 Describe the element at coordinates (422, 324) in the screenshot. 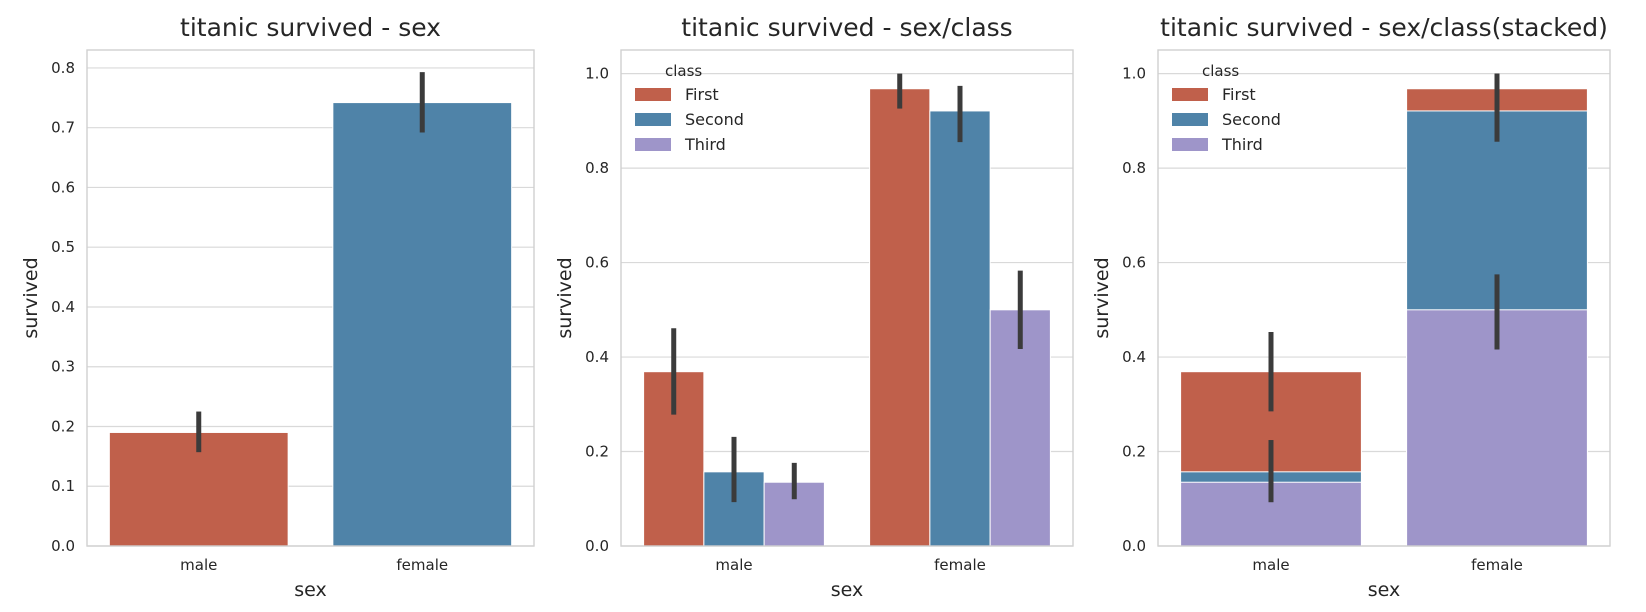

I see `bar-female` at that location.